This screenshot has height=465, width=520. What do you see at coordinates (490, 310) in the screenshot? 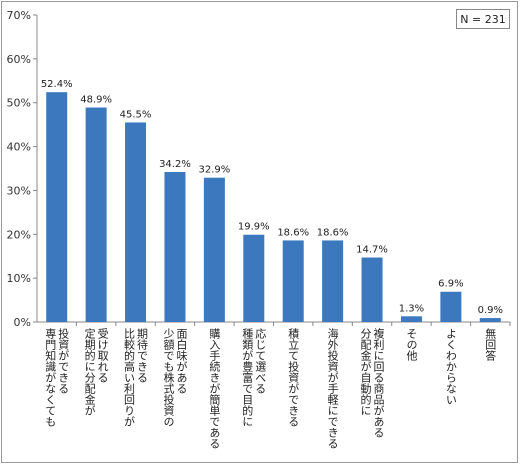
I see `data-label: 0.9%` at bounding box center [490, 310].